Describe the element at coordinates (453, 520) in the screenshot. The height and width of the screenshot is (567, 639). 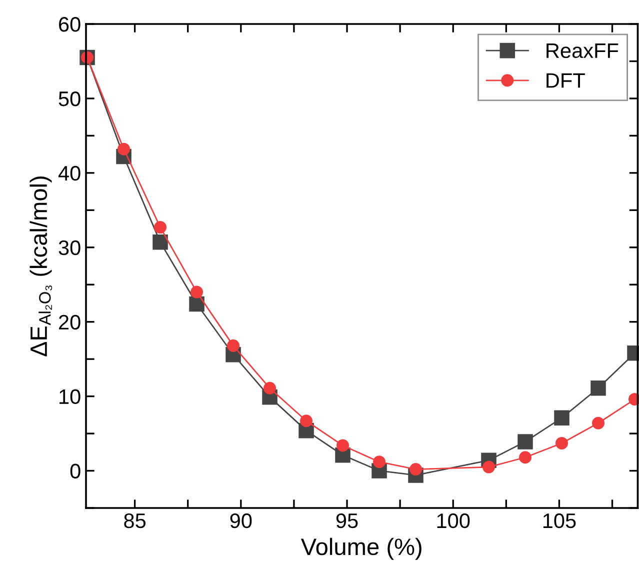
I see `x-tick-label: 100` at that location.